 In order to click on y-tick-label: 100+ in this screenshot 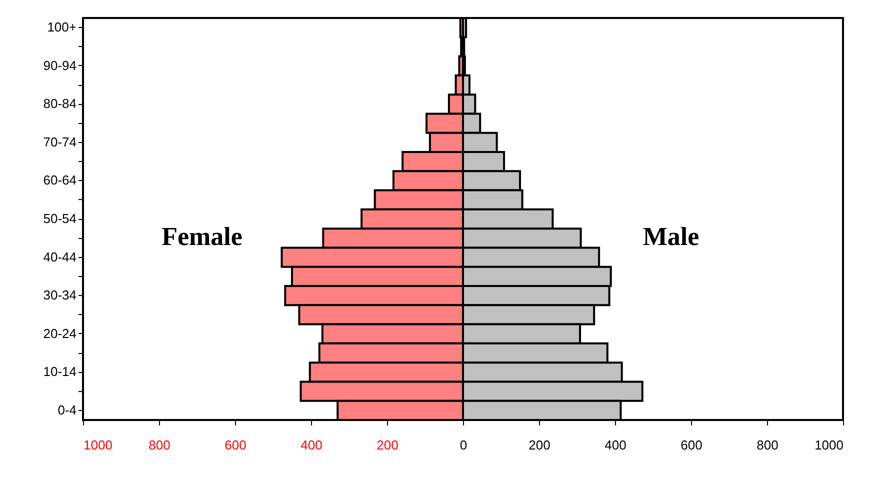, I will do `click(61, 27)`.